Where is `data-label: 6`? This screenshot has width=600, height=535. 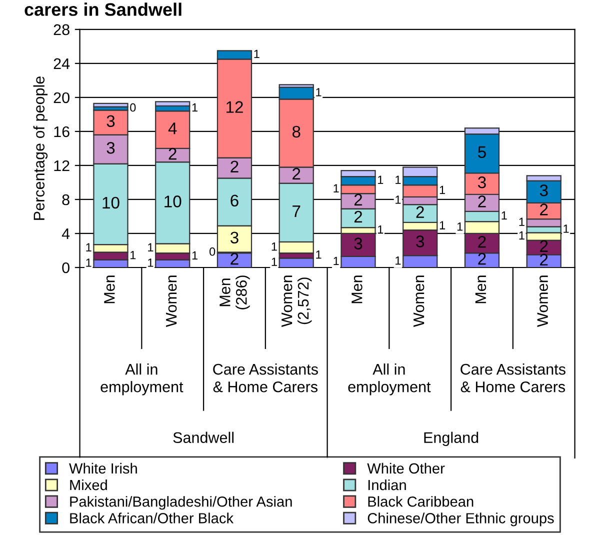
data-label: 6 is located at coordinates (234, 200).